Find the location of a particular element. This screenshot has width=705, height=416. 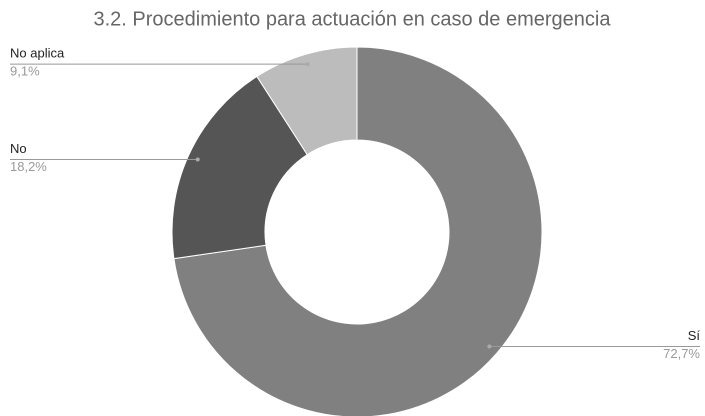

slice-value-label: 9,1% is located at coordinates (25, 71).